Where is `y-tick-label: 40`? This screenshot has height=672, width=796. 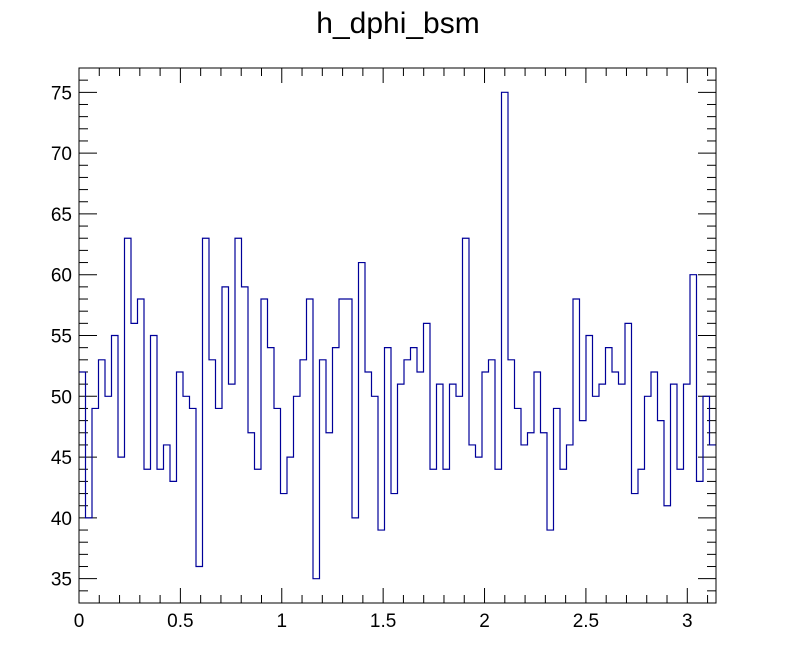 y-tick-label: 40 is located at coordinates (61, 519).